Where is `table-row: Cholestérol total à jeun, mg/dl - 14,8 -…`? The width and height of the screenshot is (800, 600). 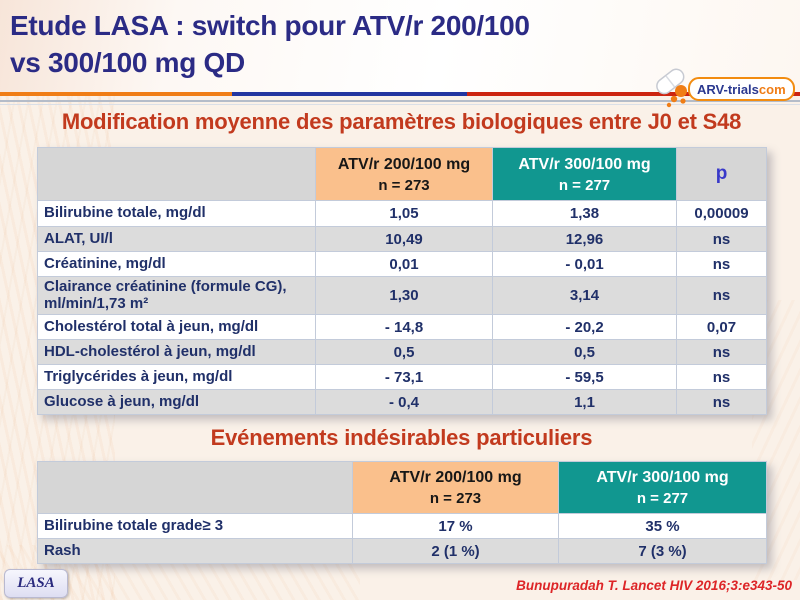
table-row: Cholestérol total à jeun, mg/dl - 14,8 -… is located at coordinates (402, 327).